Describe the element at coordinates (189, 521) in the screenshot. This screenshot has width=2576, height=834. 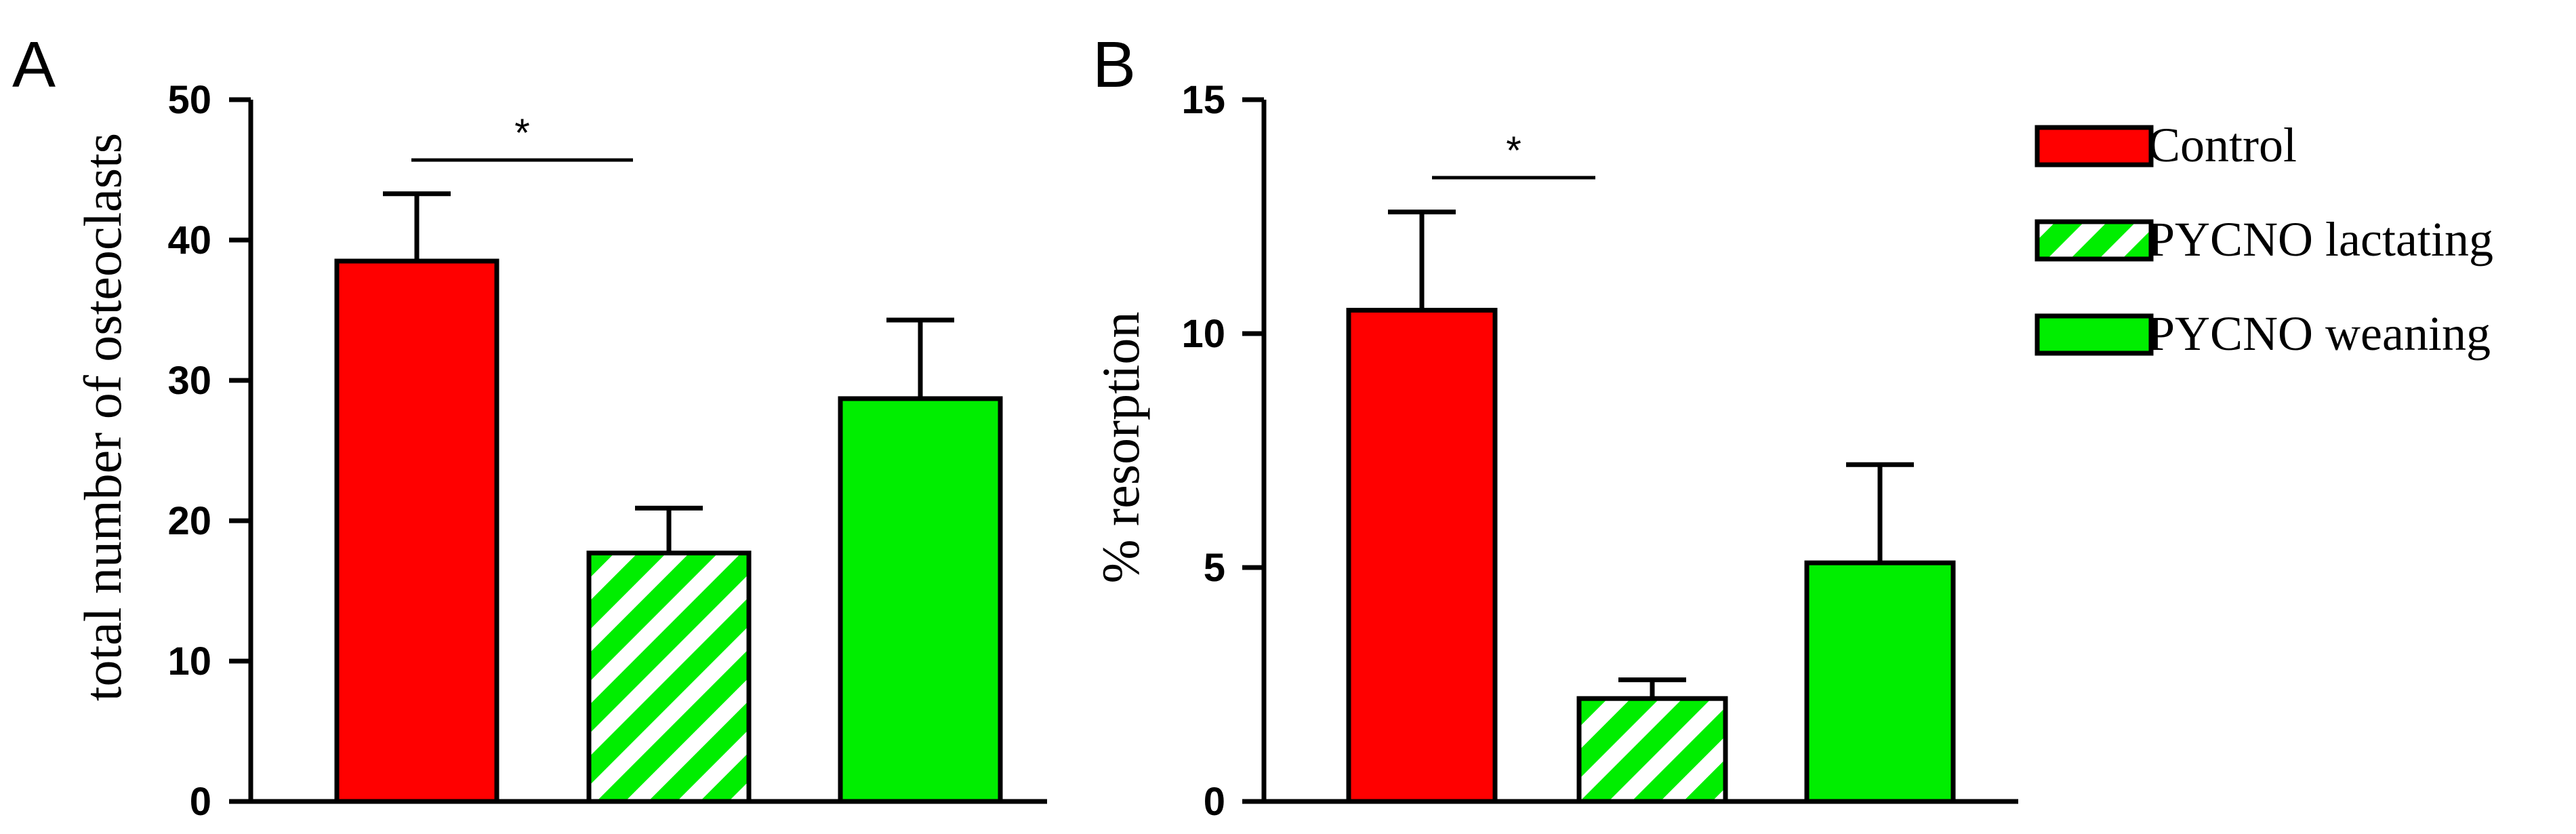
I see `y-tick-label: 20` at that location.